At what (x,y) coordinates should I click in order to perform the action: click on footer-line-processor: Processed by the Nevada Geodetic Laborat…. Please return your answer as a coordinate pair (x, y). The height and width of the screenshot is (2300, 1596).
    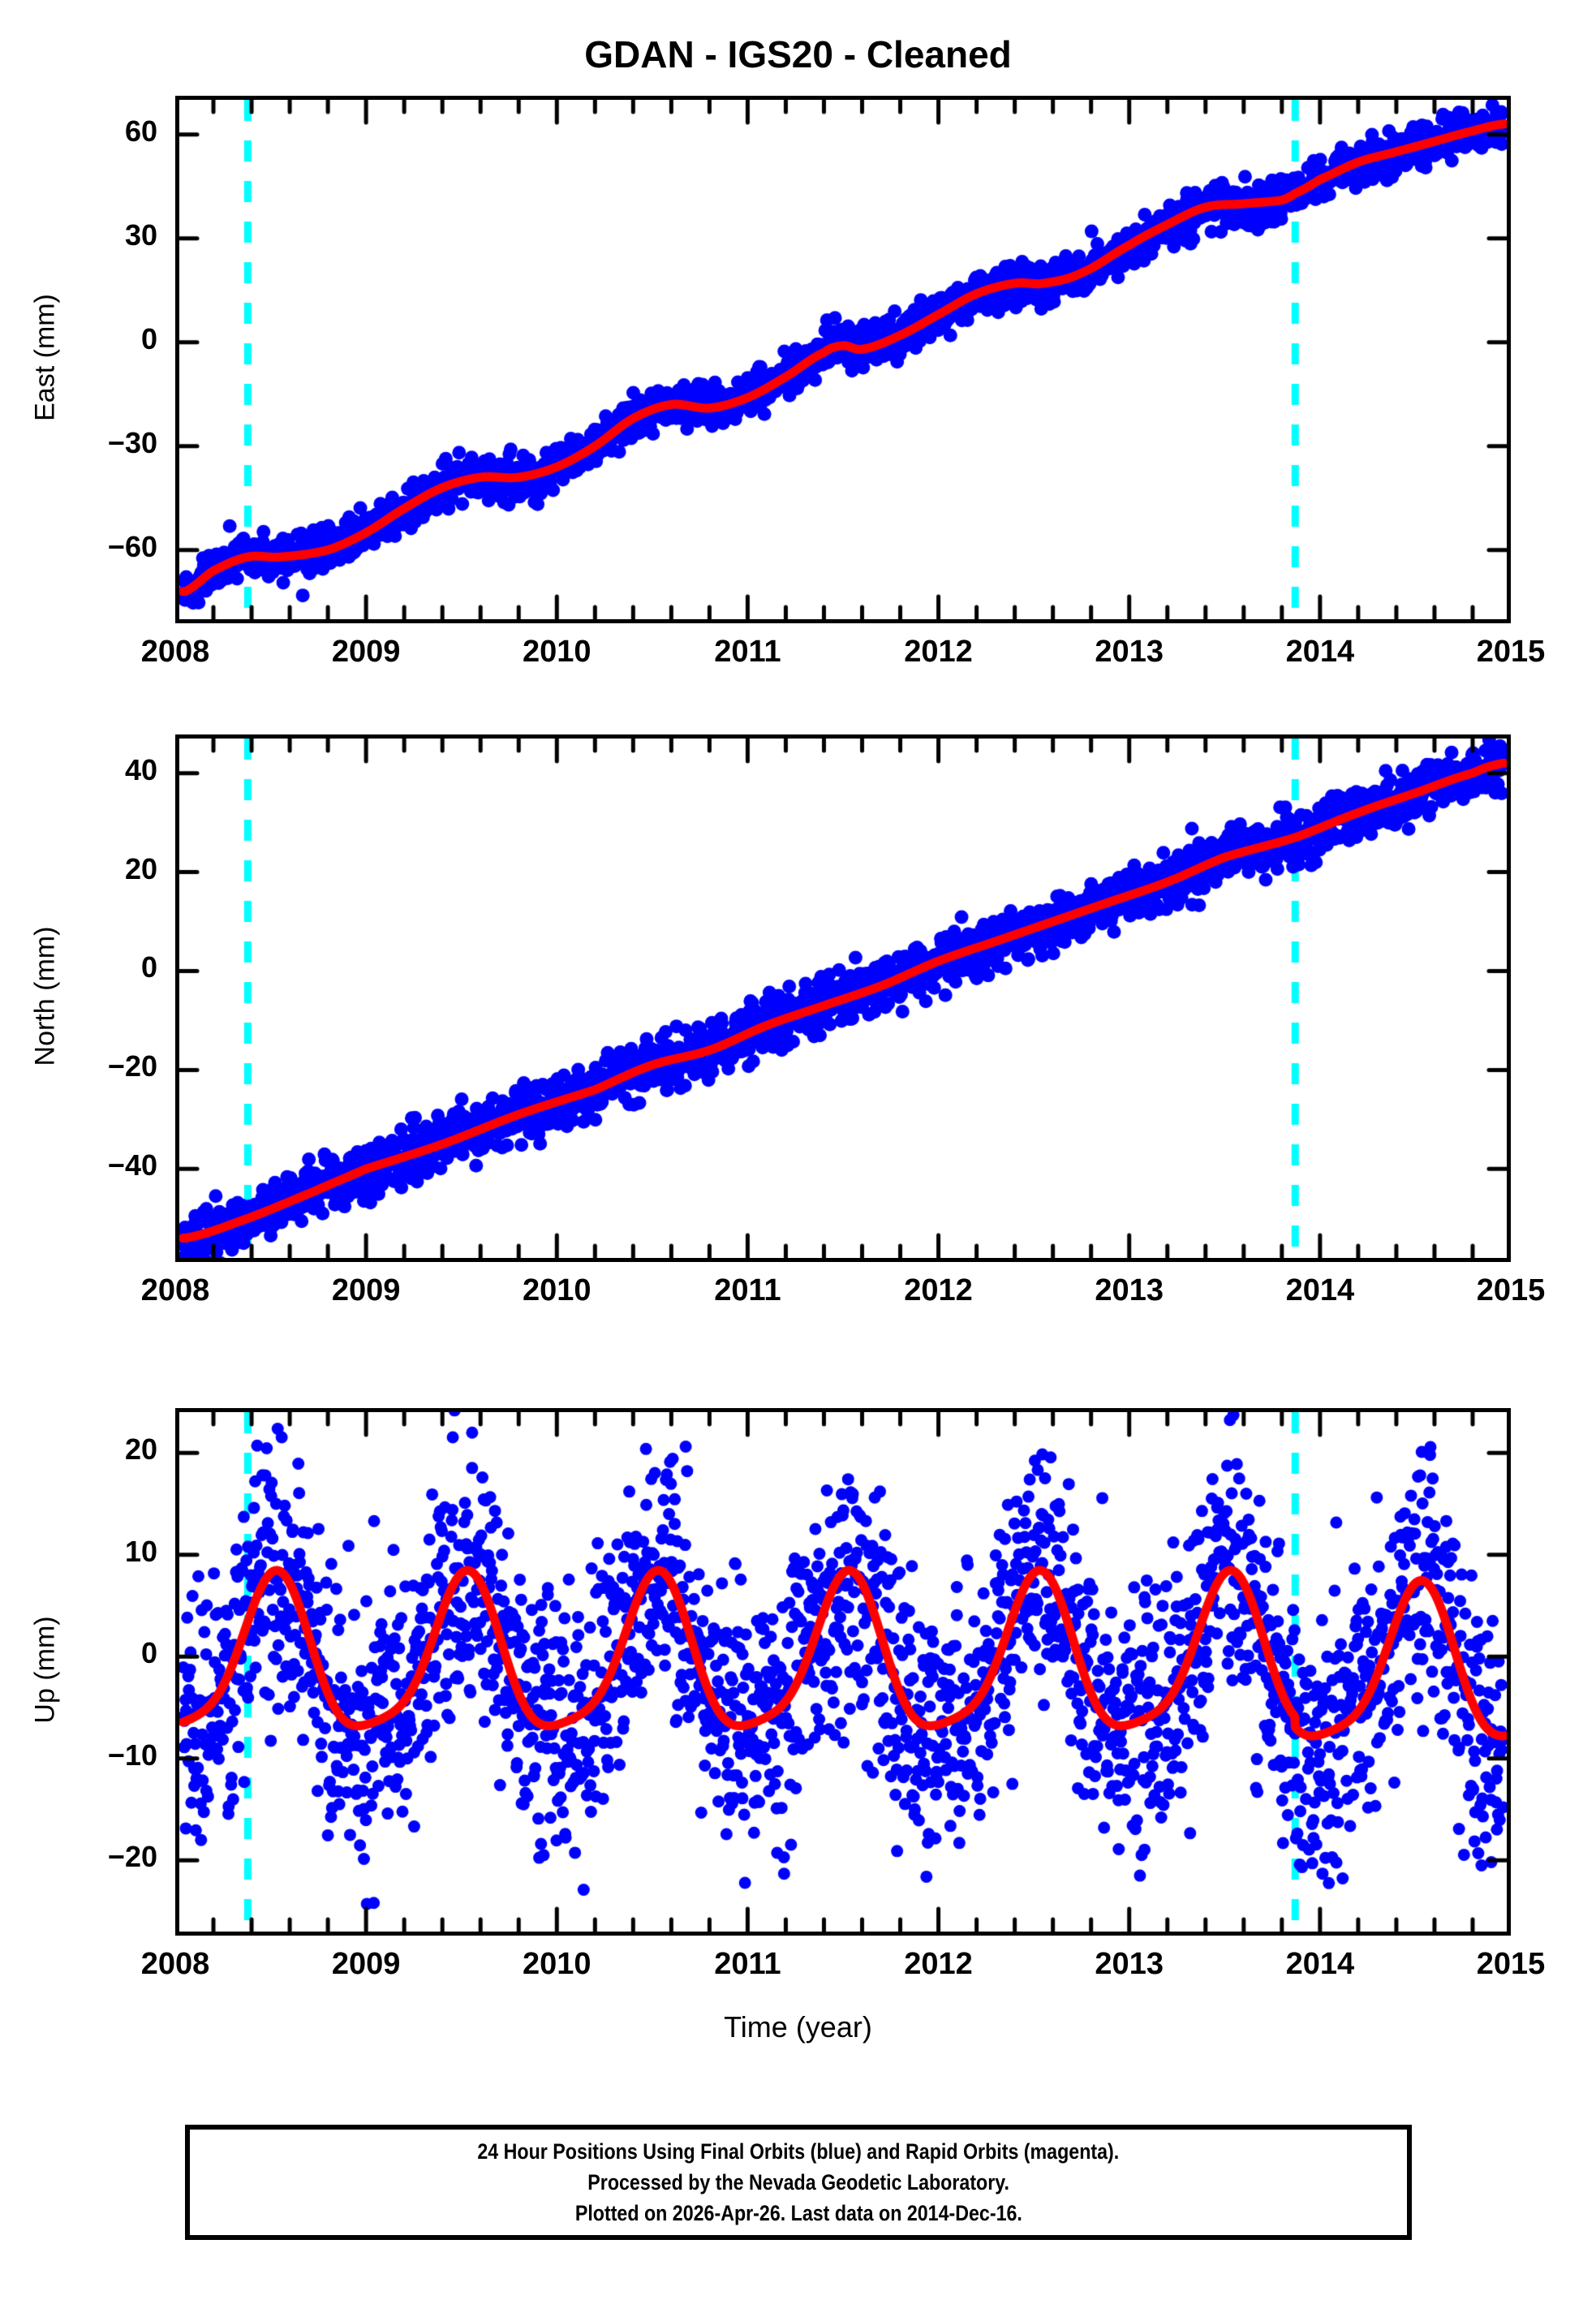
    Looking at the image, I should click on (798, 2182).